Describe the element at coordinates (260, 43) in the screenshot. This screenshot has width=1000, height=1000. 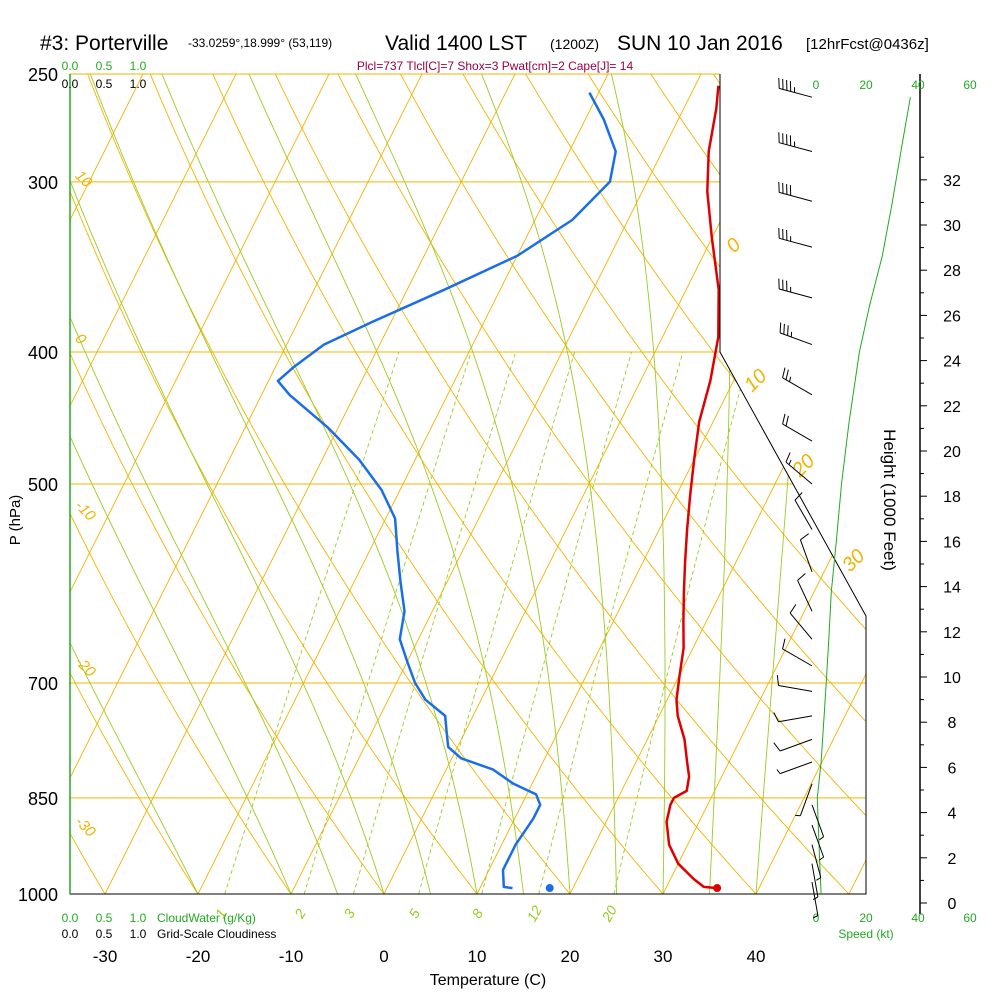
I see `station-coords: -33.0259°,18.999° (53,119)` at that location.